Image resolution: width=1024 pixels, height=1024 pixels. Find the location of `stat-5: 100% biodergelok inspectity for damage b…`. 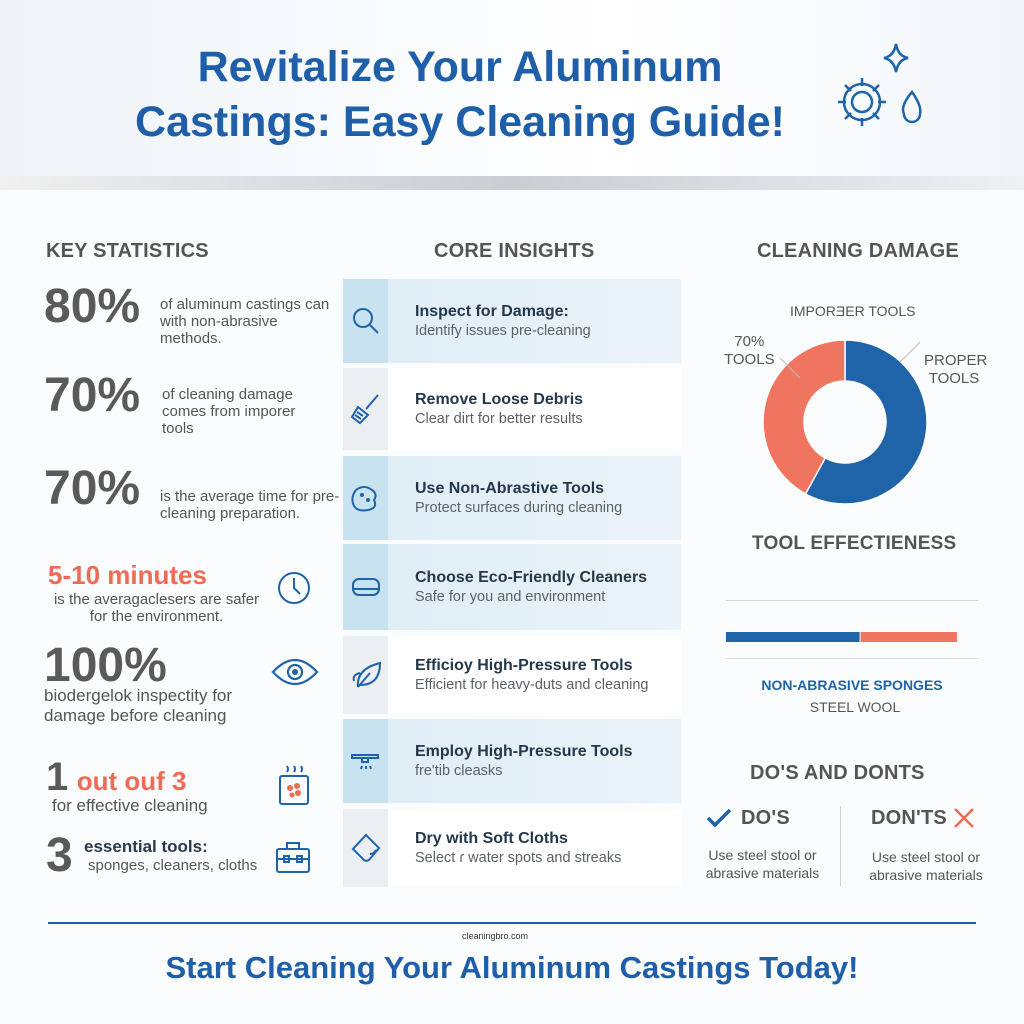

stat-5: 100% biodergelok inspectity for damage b… is located at coordinates (159, 684).